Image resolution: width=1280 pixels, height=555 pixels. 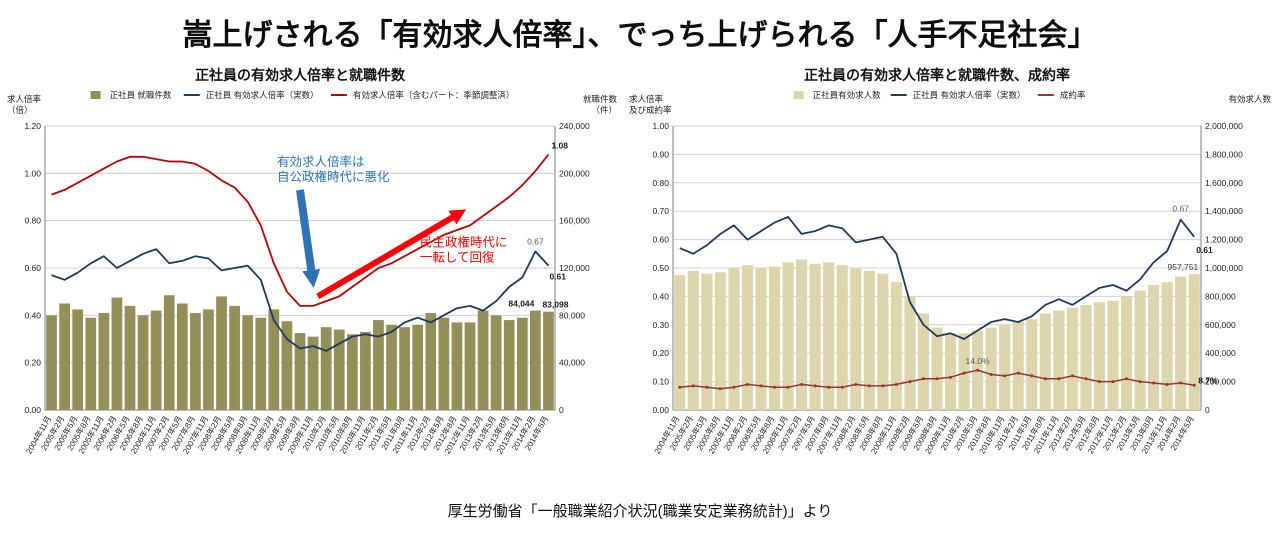 What do you see at coordinates (1224, 126) in the screenshot?
I see `svg-text: 2,000,000` at bounding box center [1224, 126].